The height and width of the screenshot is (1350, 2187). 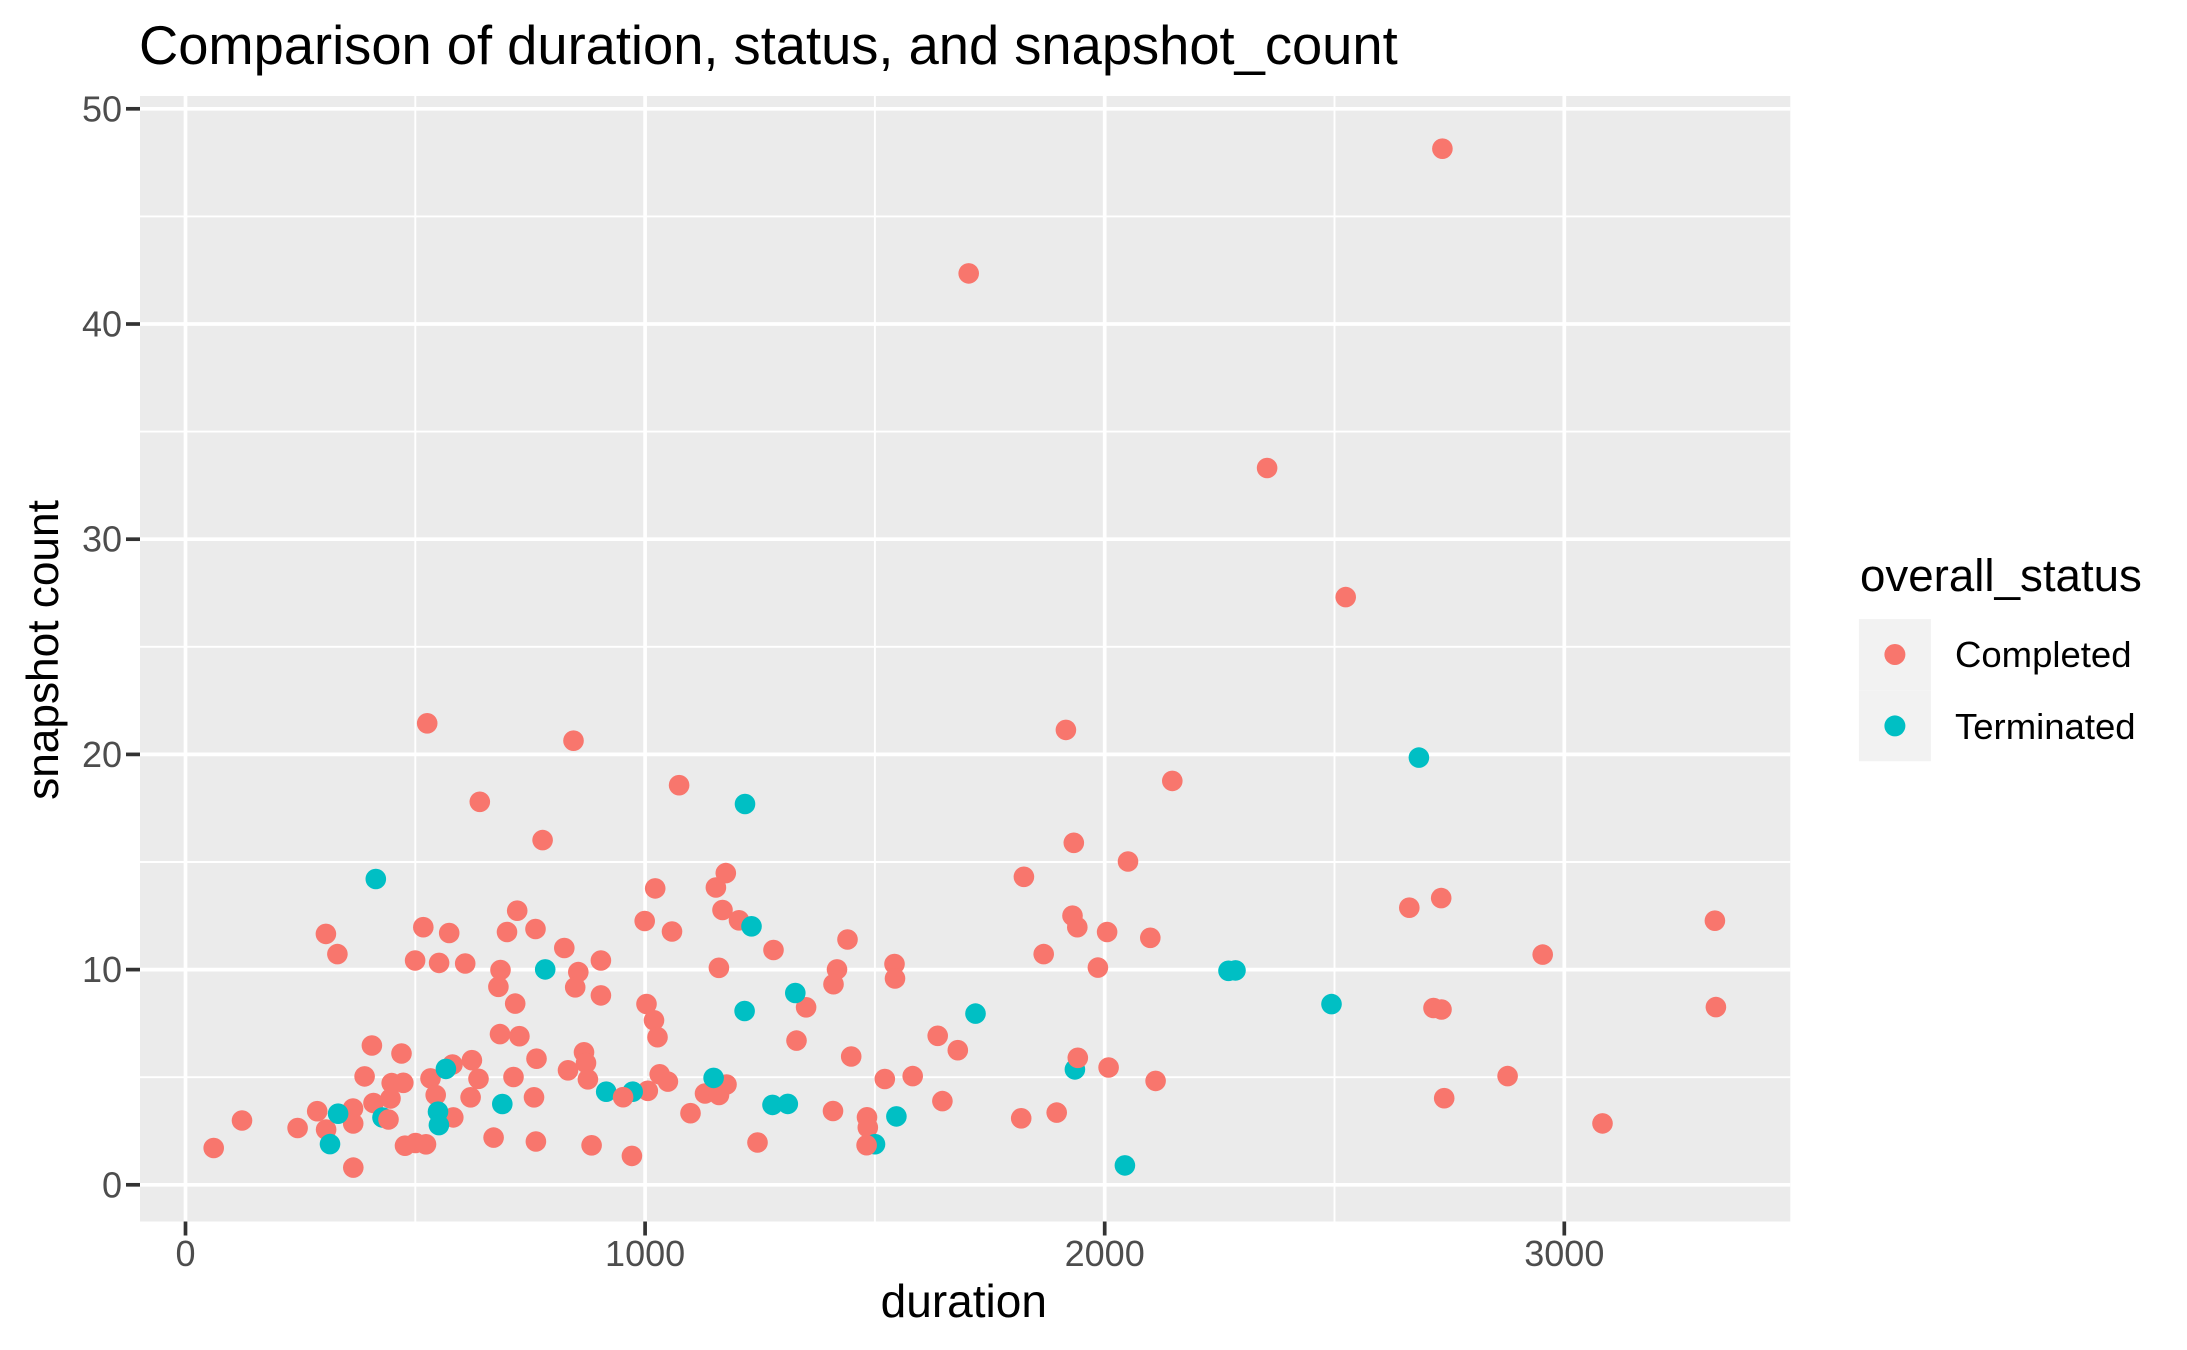 What do you see at coordinates (2045, 726) in the screenshot?
I see `svg-text: Terminated` at bounding box center [2045, 726].